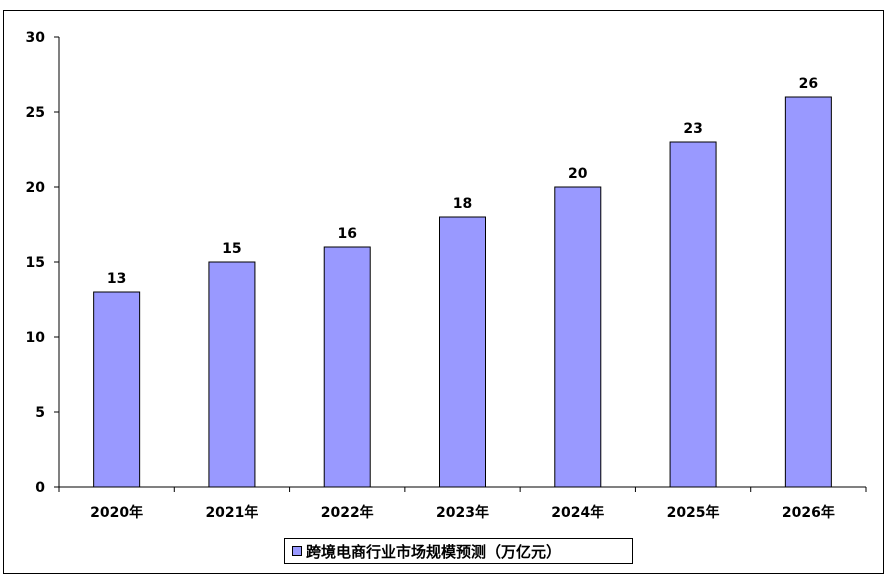 This screenshot has width=889, height=579. Describe the element at coordinates (347, 512) in the screenshot. I see `x-tick-label: 2022年` at that location.